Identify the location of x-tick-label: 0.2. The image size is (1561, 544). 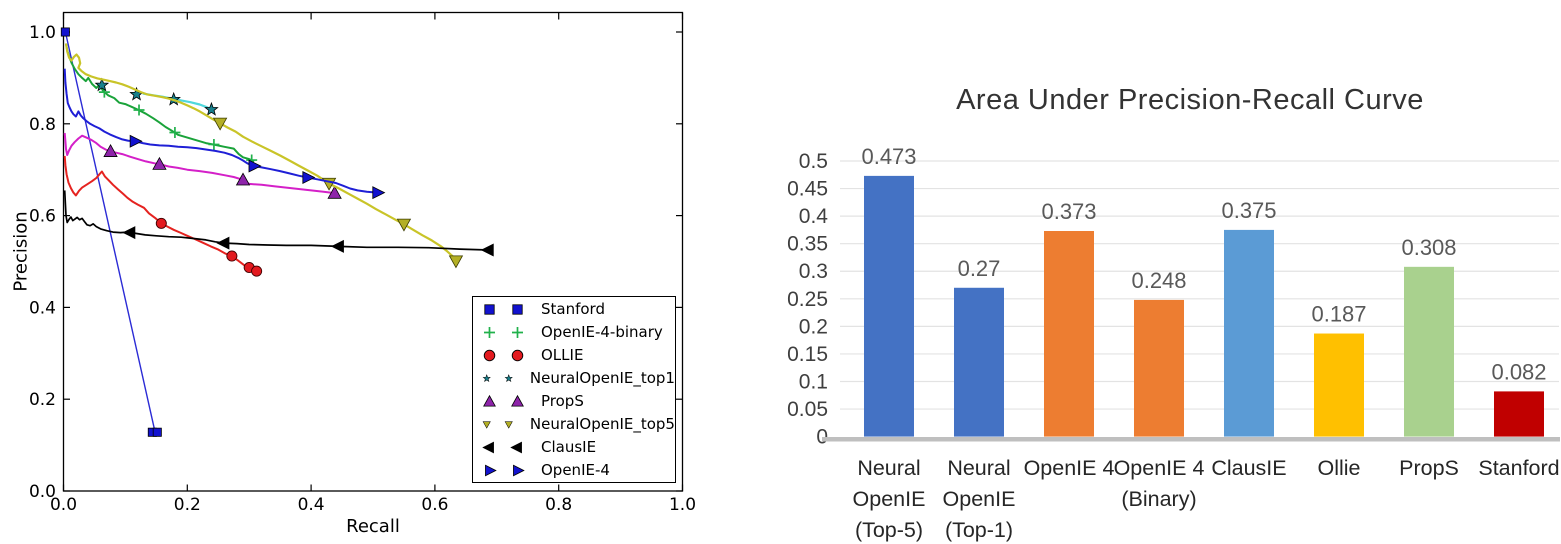
(187, 505).